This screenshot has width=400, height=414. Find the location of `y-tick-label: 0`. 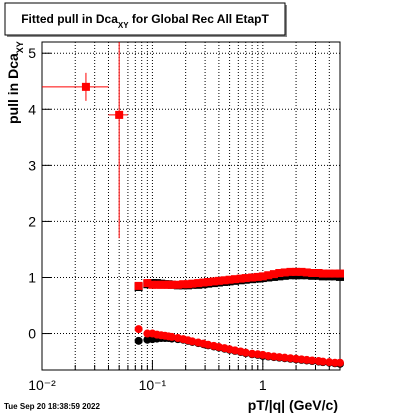

y-tick-label: 0 is located at coordinates (32, 334).